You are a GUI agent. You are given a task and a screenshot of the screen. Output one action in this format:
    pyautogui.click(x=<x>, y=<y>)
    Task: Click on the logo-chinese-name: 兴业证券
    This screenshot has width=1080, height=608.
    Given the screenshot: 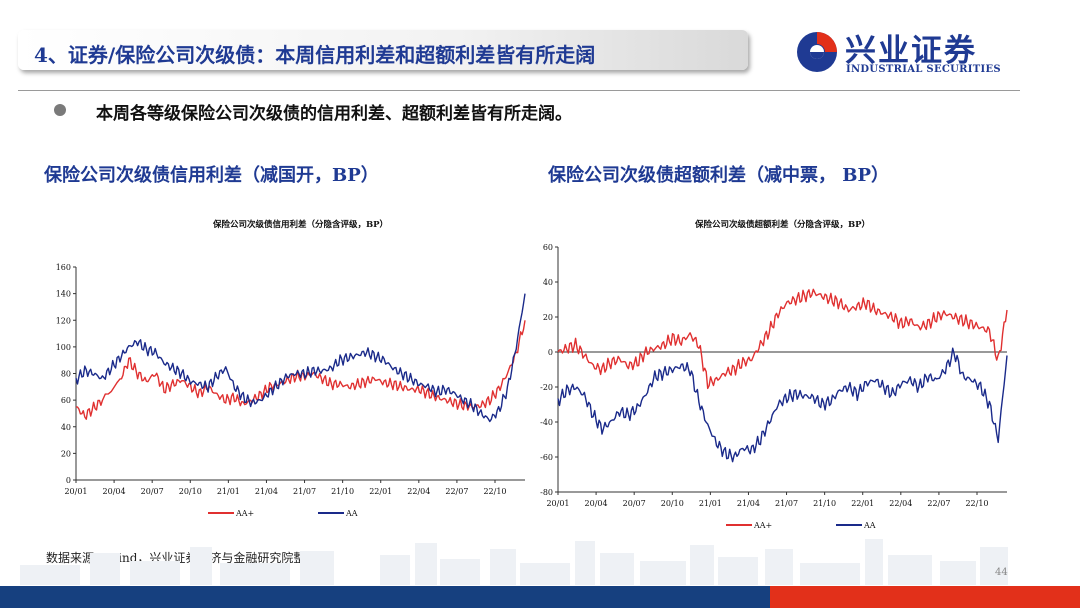 What is the action you would take?
    pyautogui.click(x=911, y=51)
    